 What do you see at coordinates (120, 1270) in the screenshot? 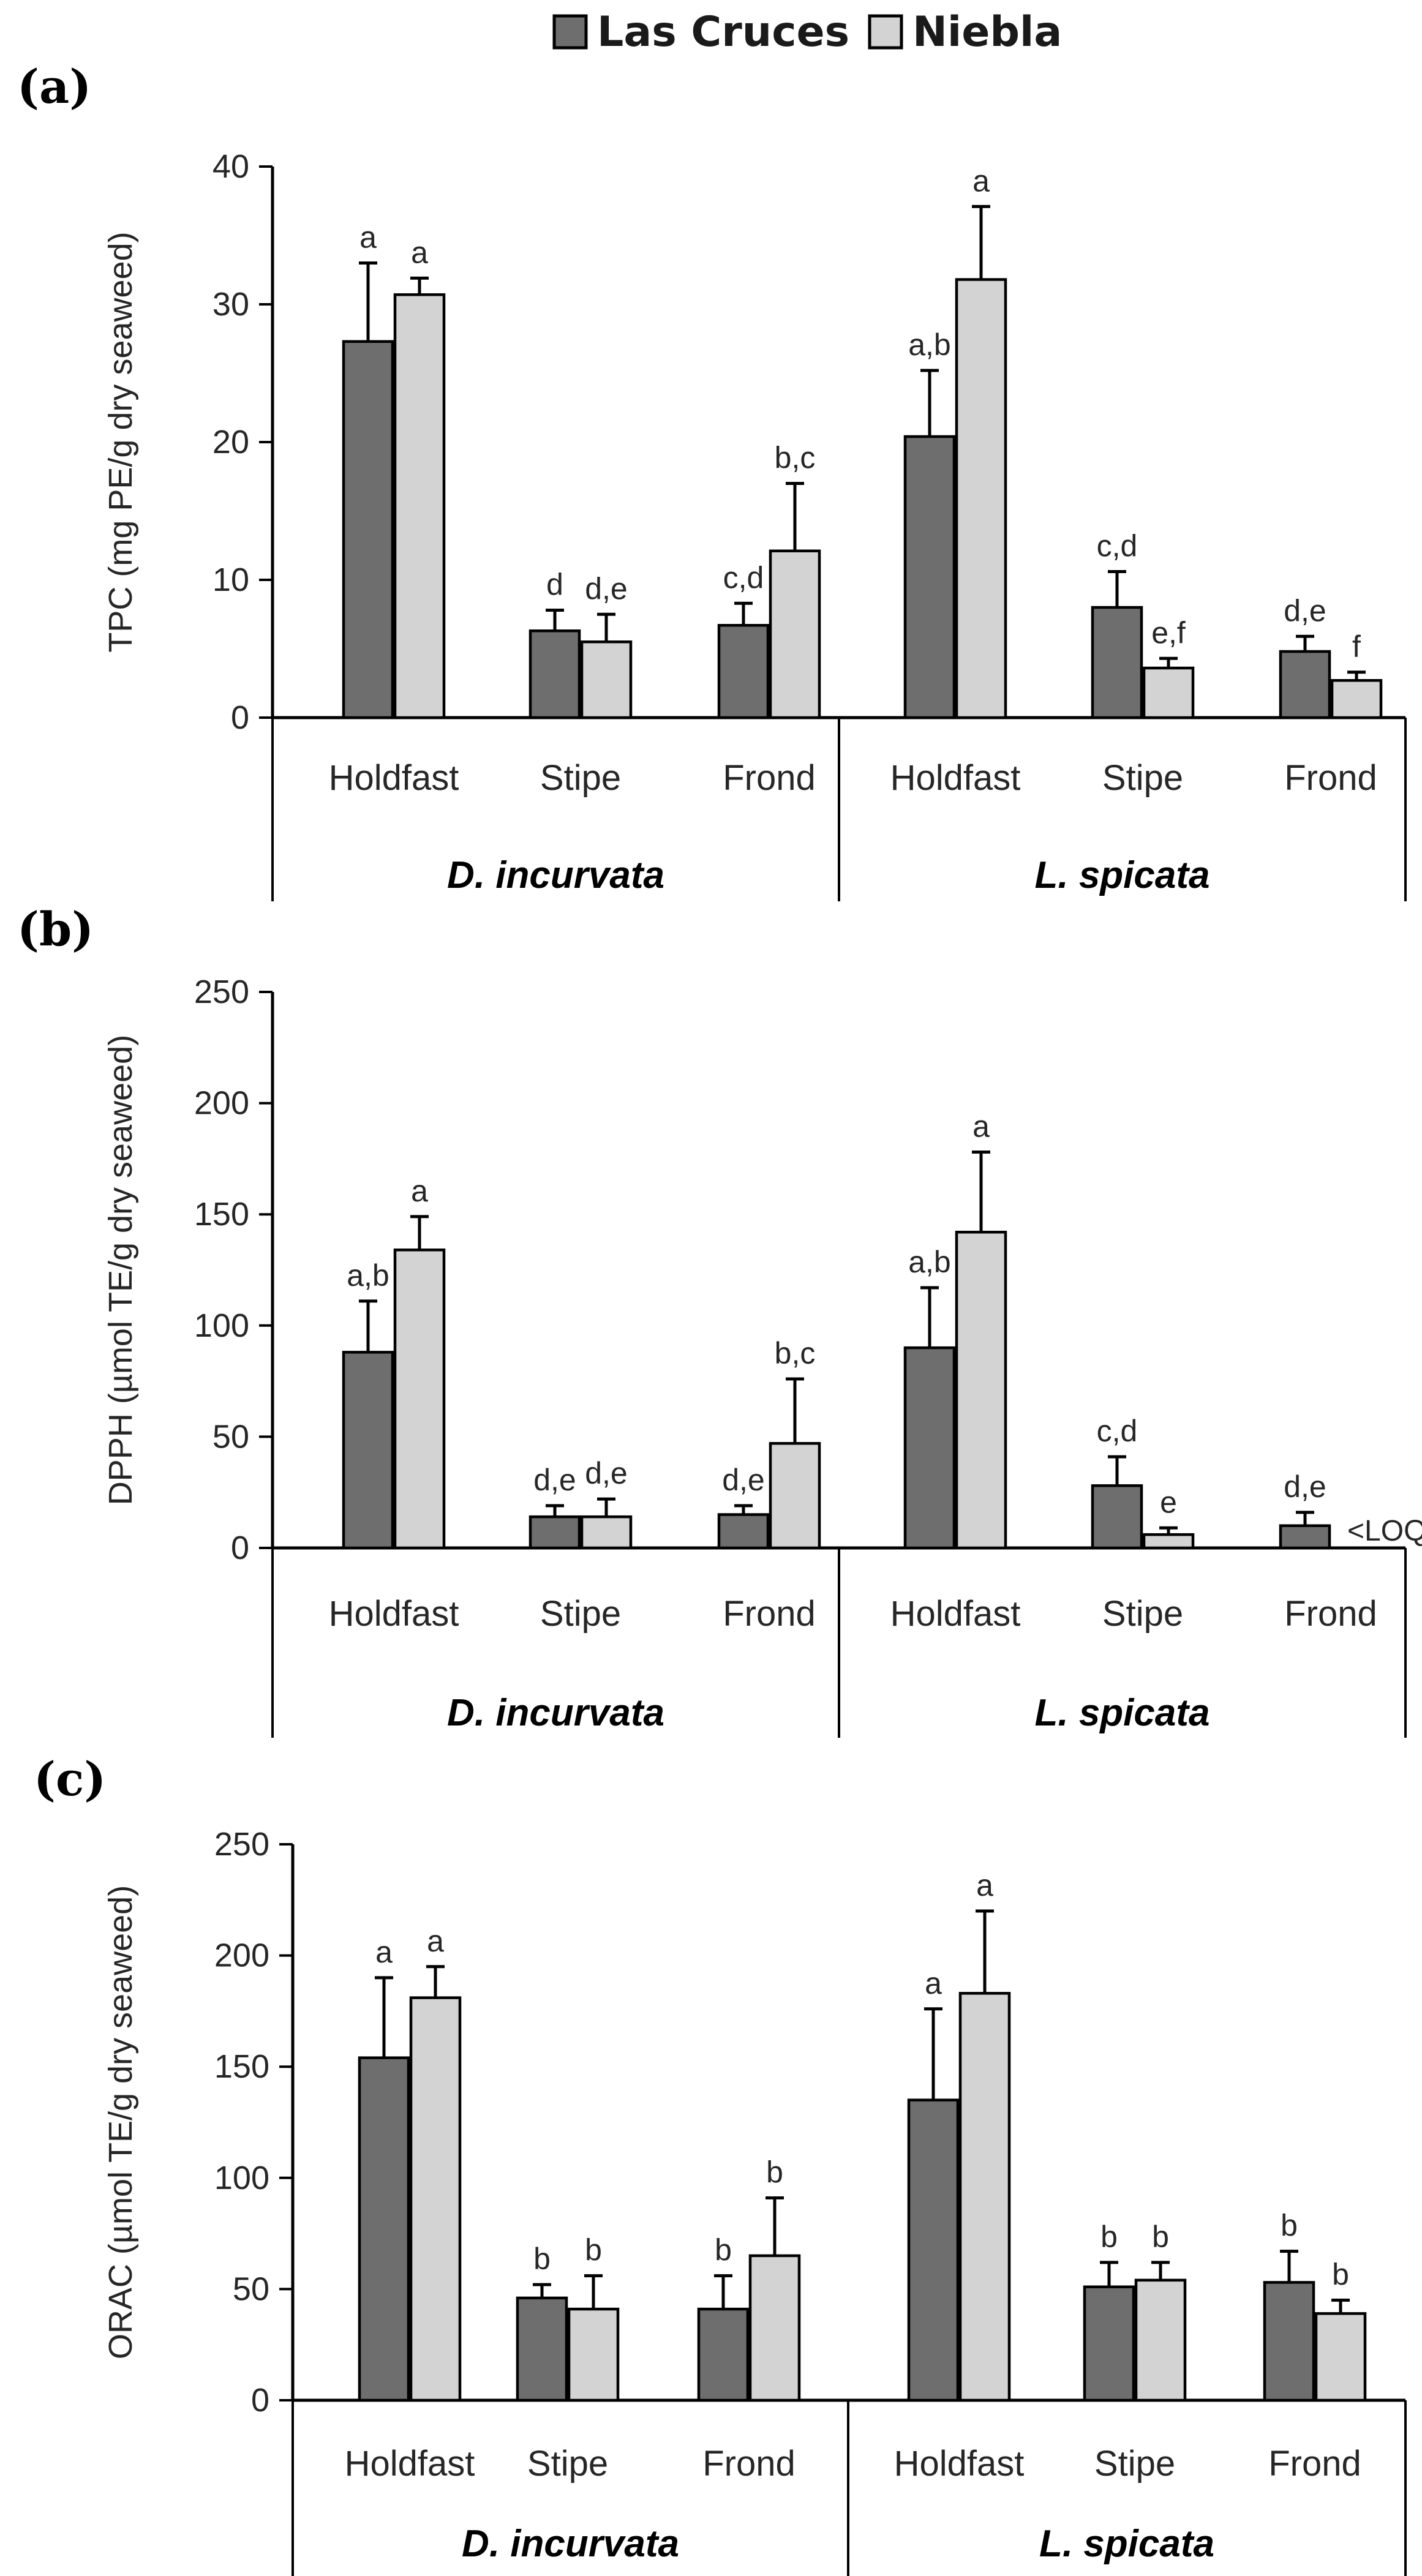
I see `y-axis-title: DPPH (µmol TE/g dry seaweed)` at bounding box center [120, 1270].